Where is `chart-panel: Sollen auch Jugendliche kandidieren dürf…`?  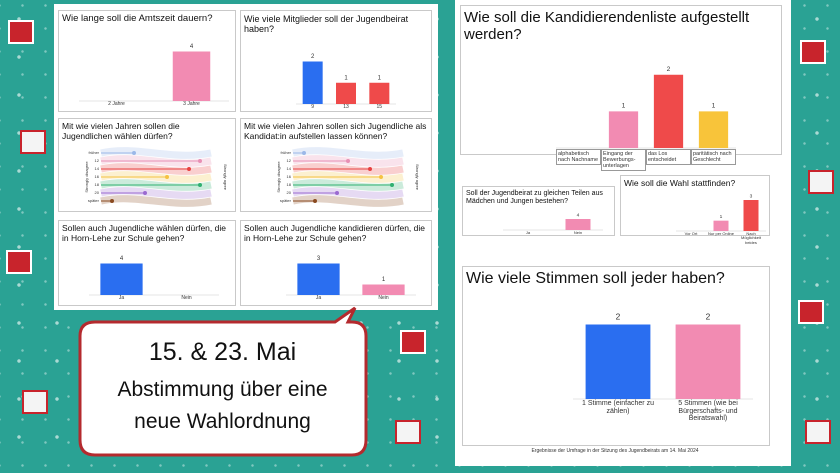 chart-panel: Sollen auch Jugendliche kandidieren dürf… is located at coordinates (336, 263).